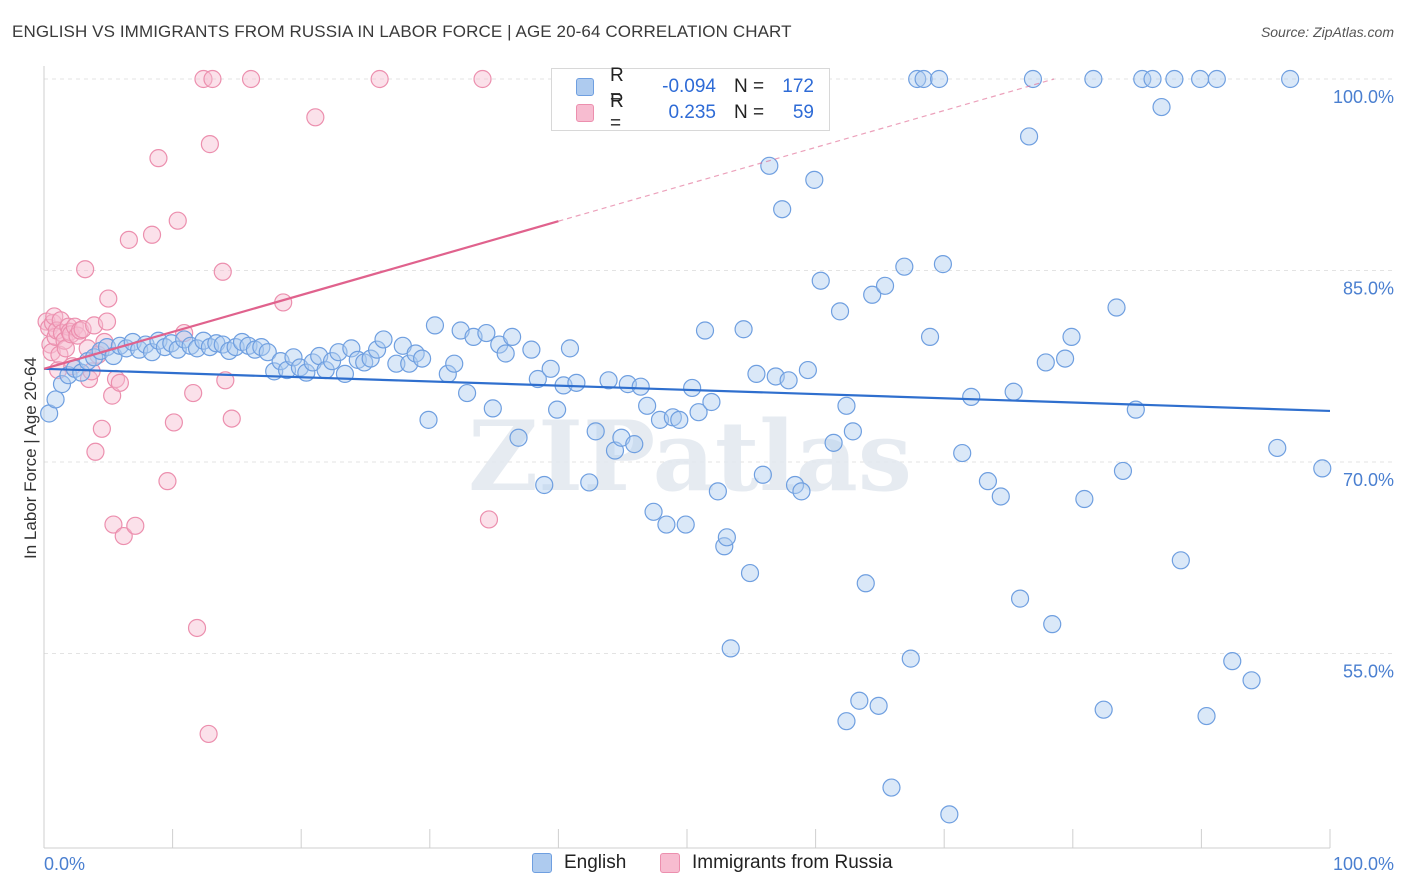 Image resolution: width=1406 pixels, height=892 pixels. What do you see at coordinates (579, 863) in the screenshot?
I see `legend-item-english: English` at bounding box center [579, 863].